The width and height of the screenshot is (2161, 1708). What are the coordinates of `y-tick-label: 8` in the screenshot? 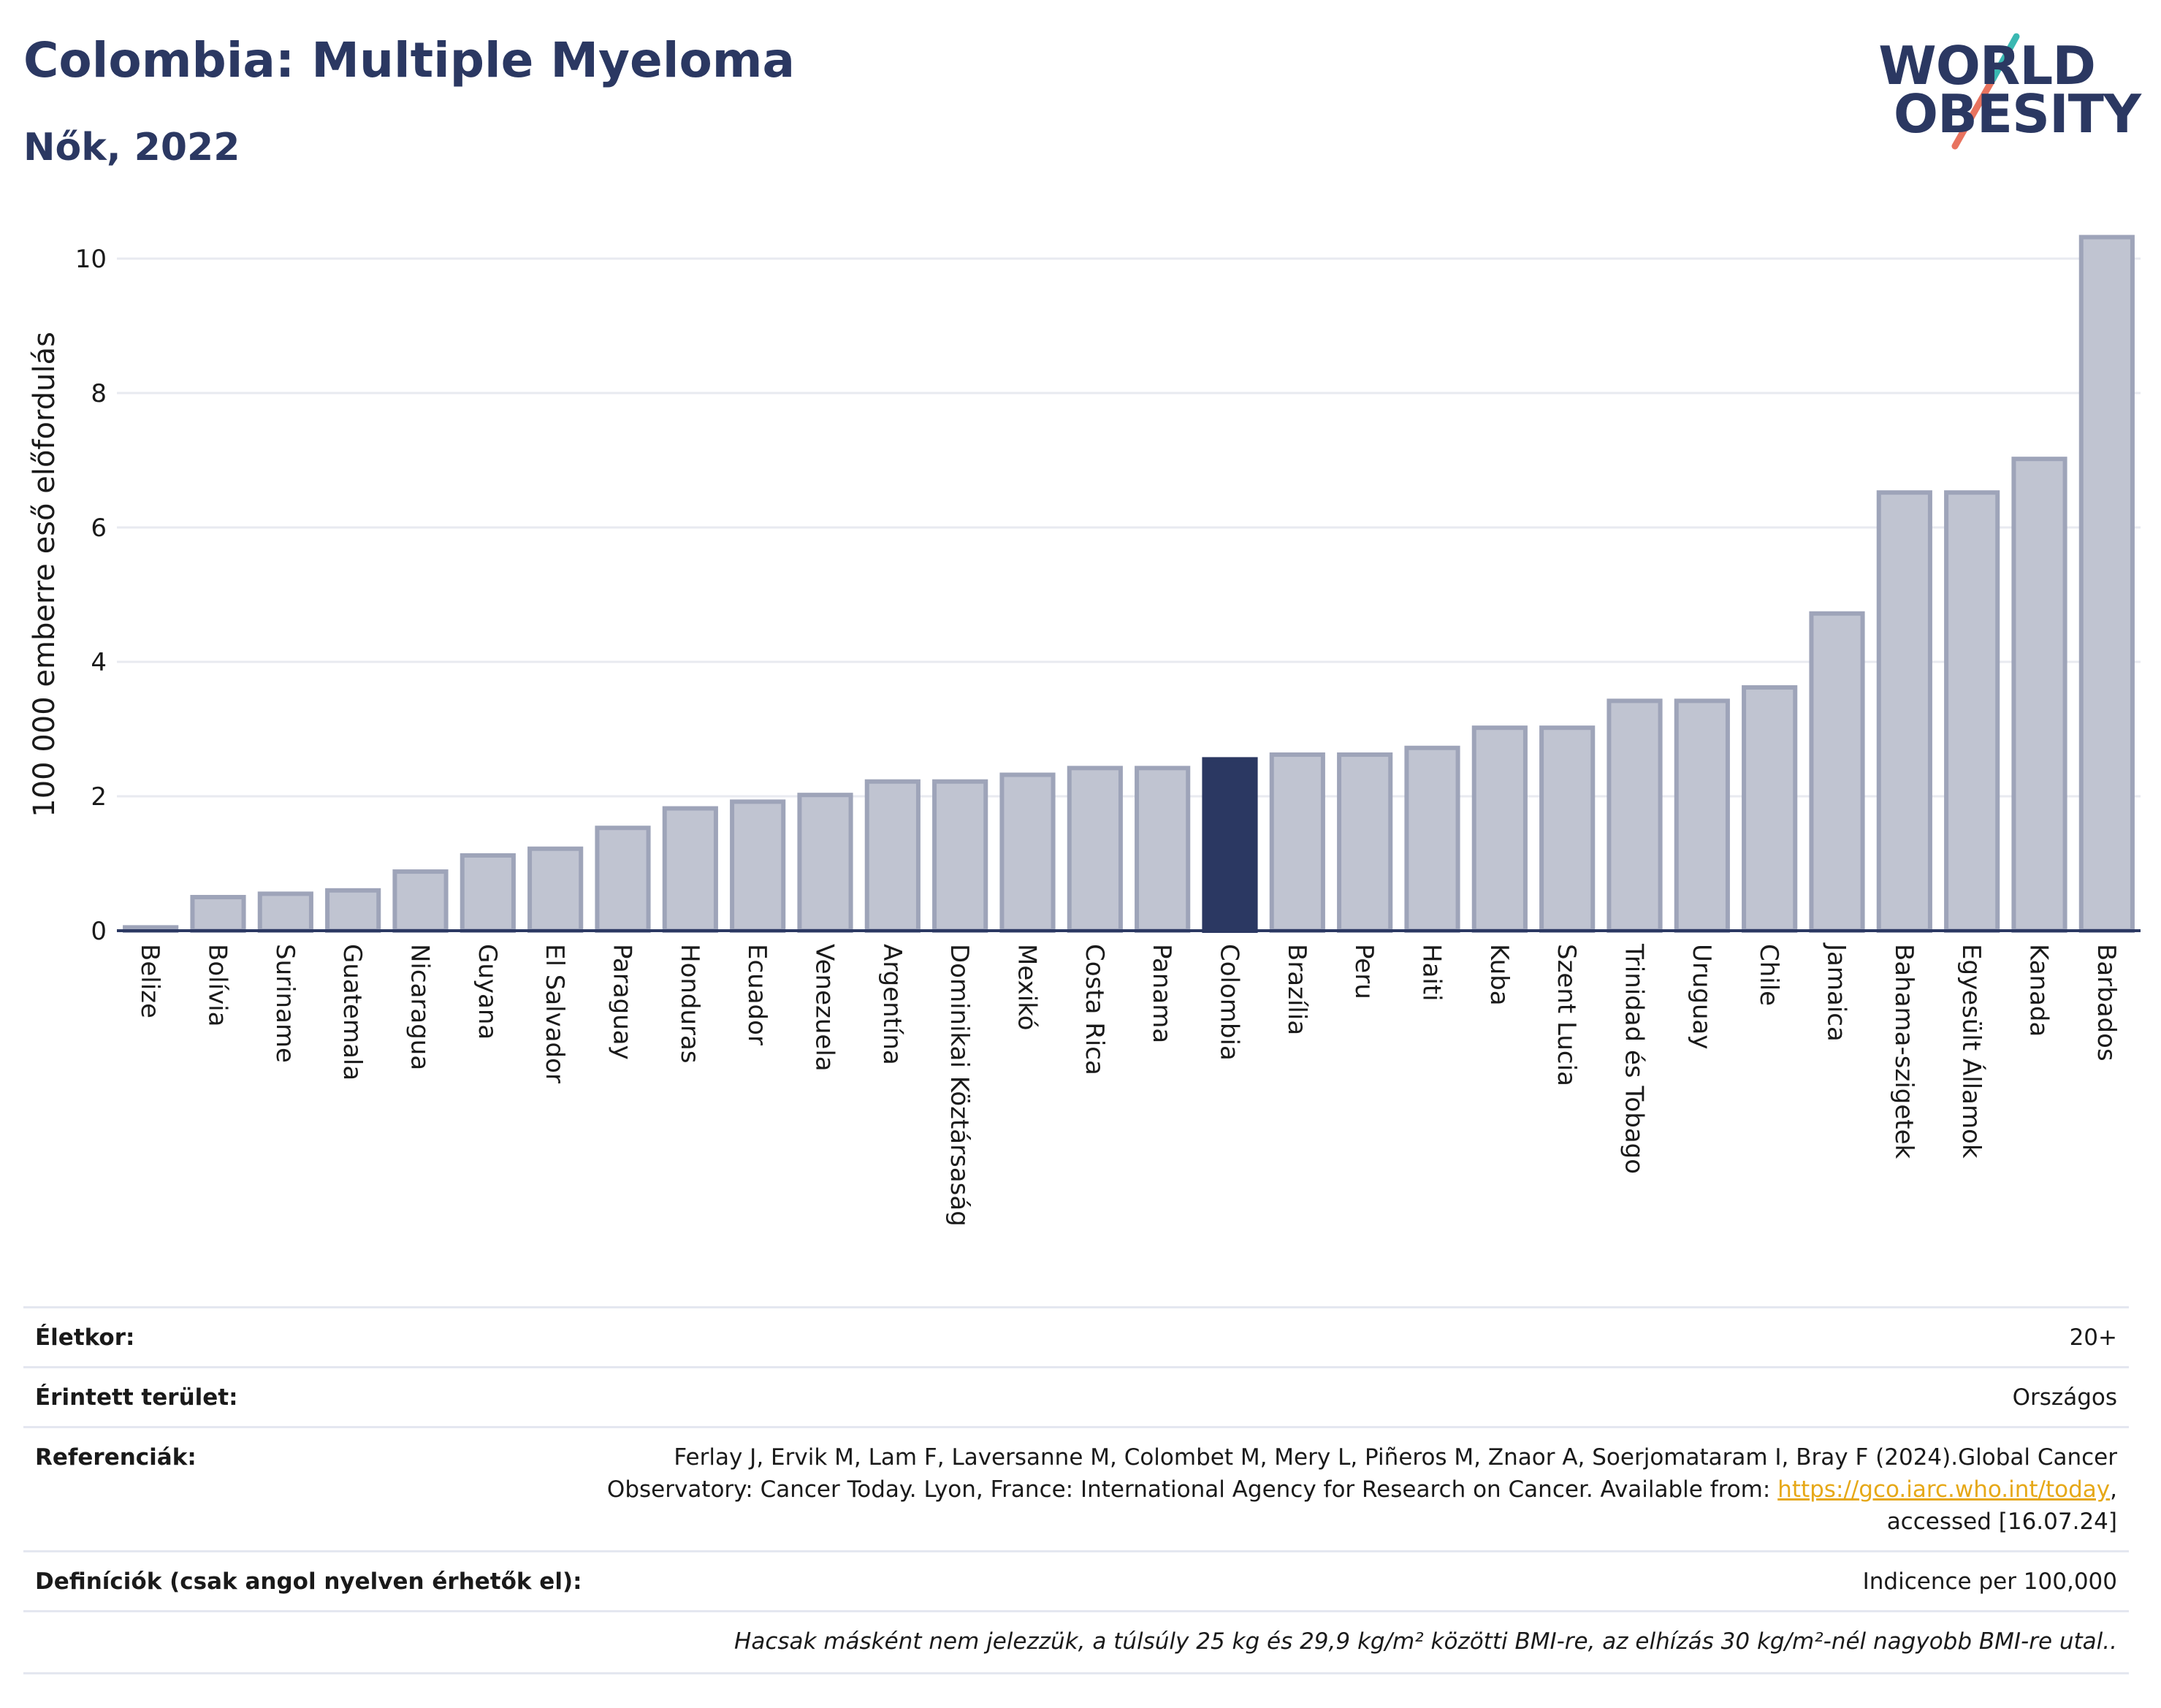 It's located at (99, 393).